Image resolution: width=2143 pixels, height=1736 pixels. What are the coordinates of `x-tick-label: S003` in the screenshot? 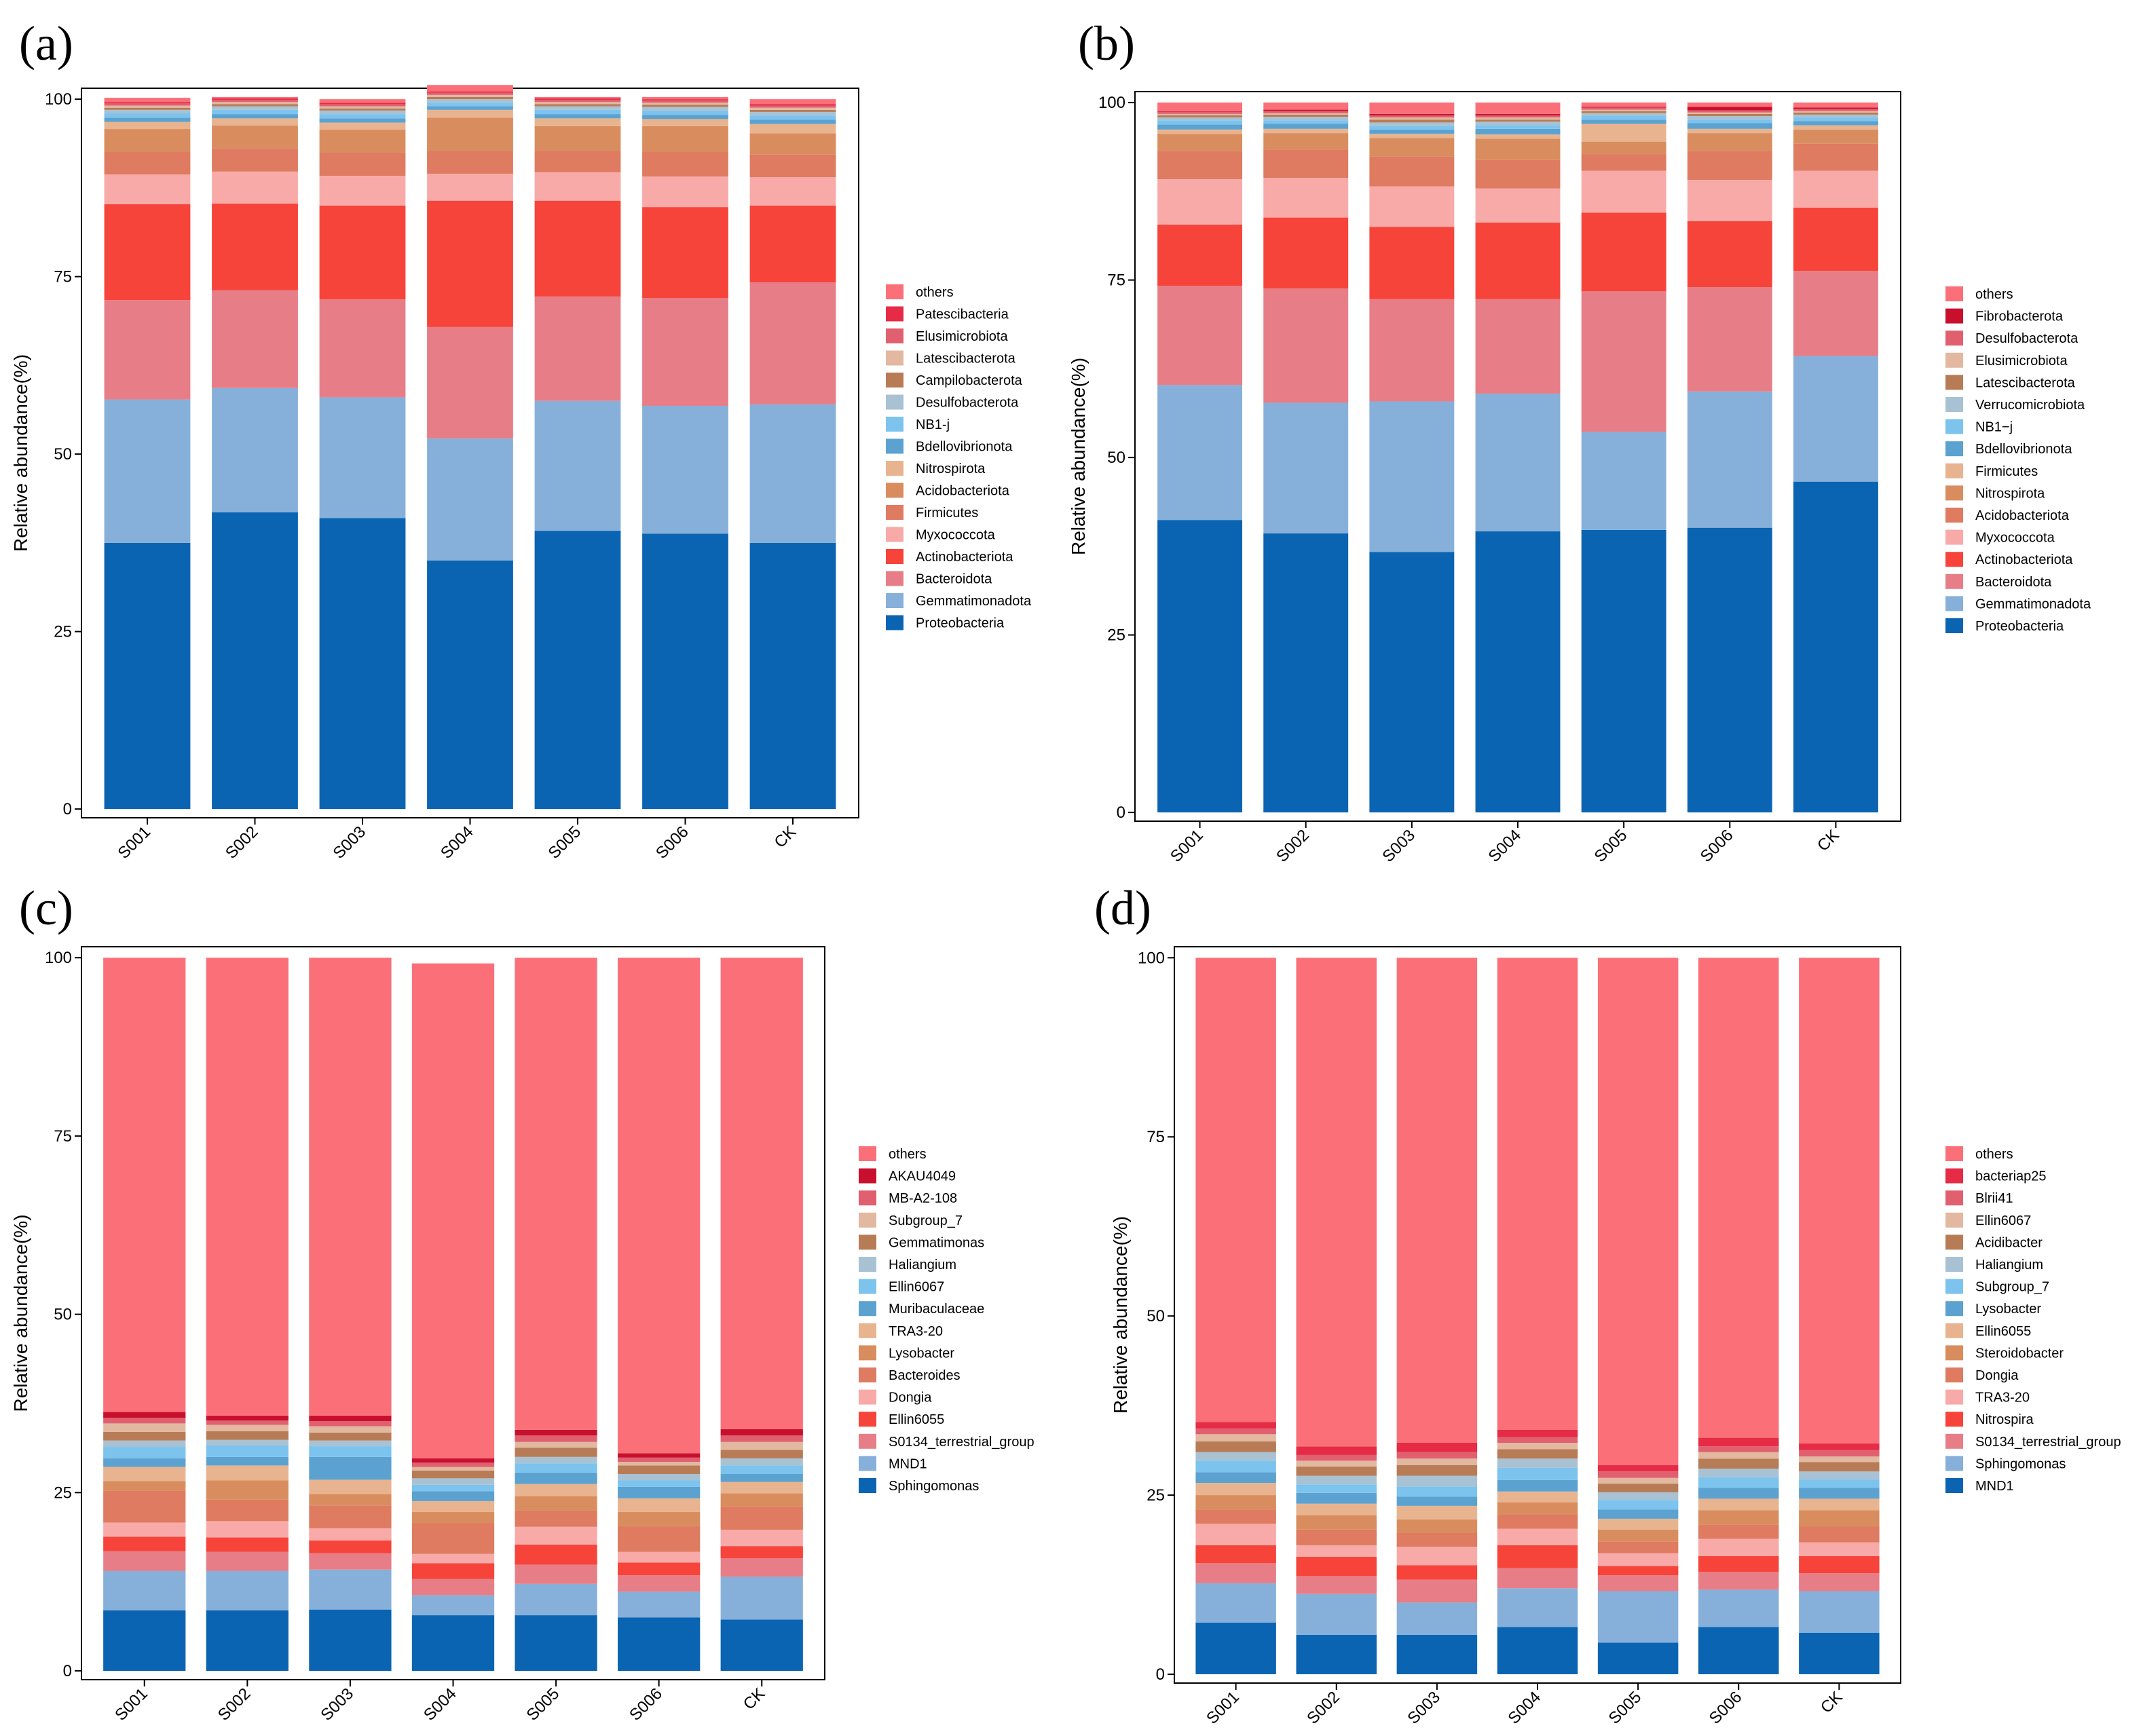 It's located at (350, 843).